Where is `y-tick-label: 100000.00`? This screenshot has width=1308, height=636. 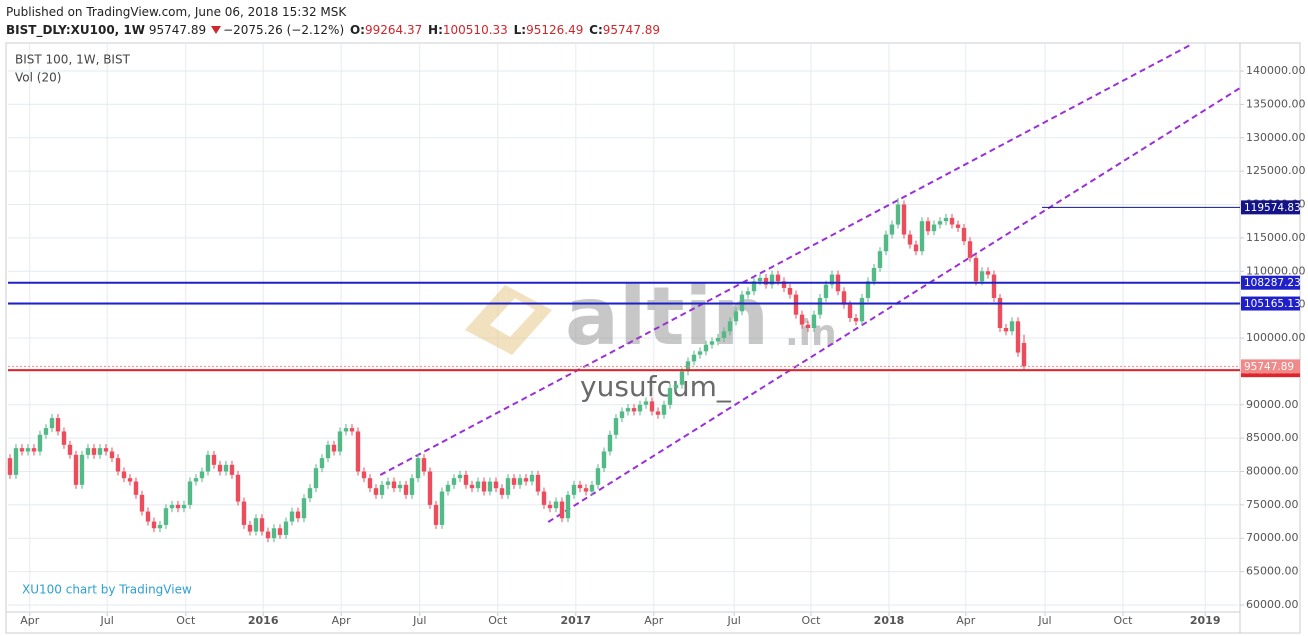
y-tick-label: 100000.00 is located at coordinates (1276, 337).